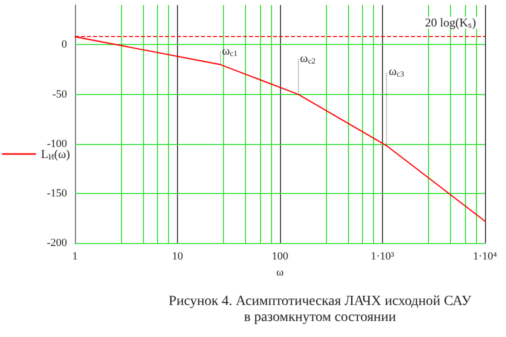 The width and height of the screenshot is (506, 337). Describe the element at coordinates (280, 256) in the screenshot. I see `x-tick-label: 100` at that location.